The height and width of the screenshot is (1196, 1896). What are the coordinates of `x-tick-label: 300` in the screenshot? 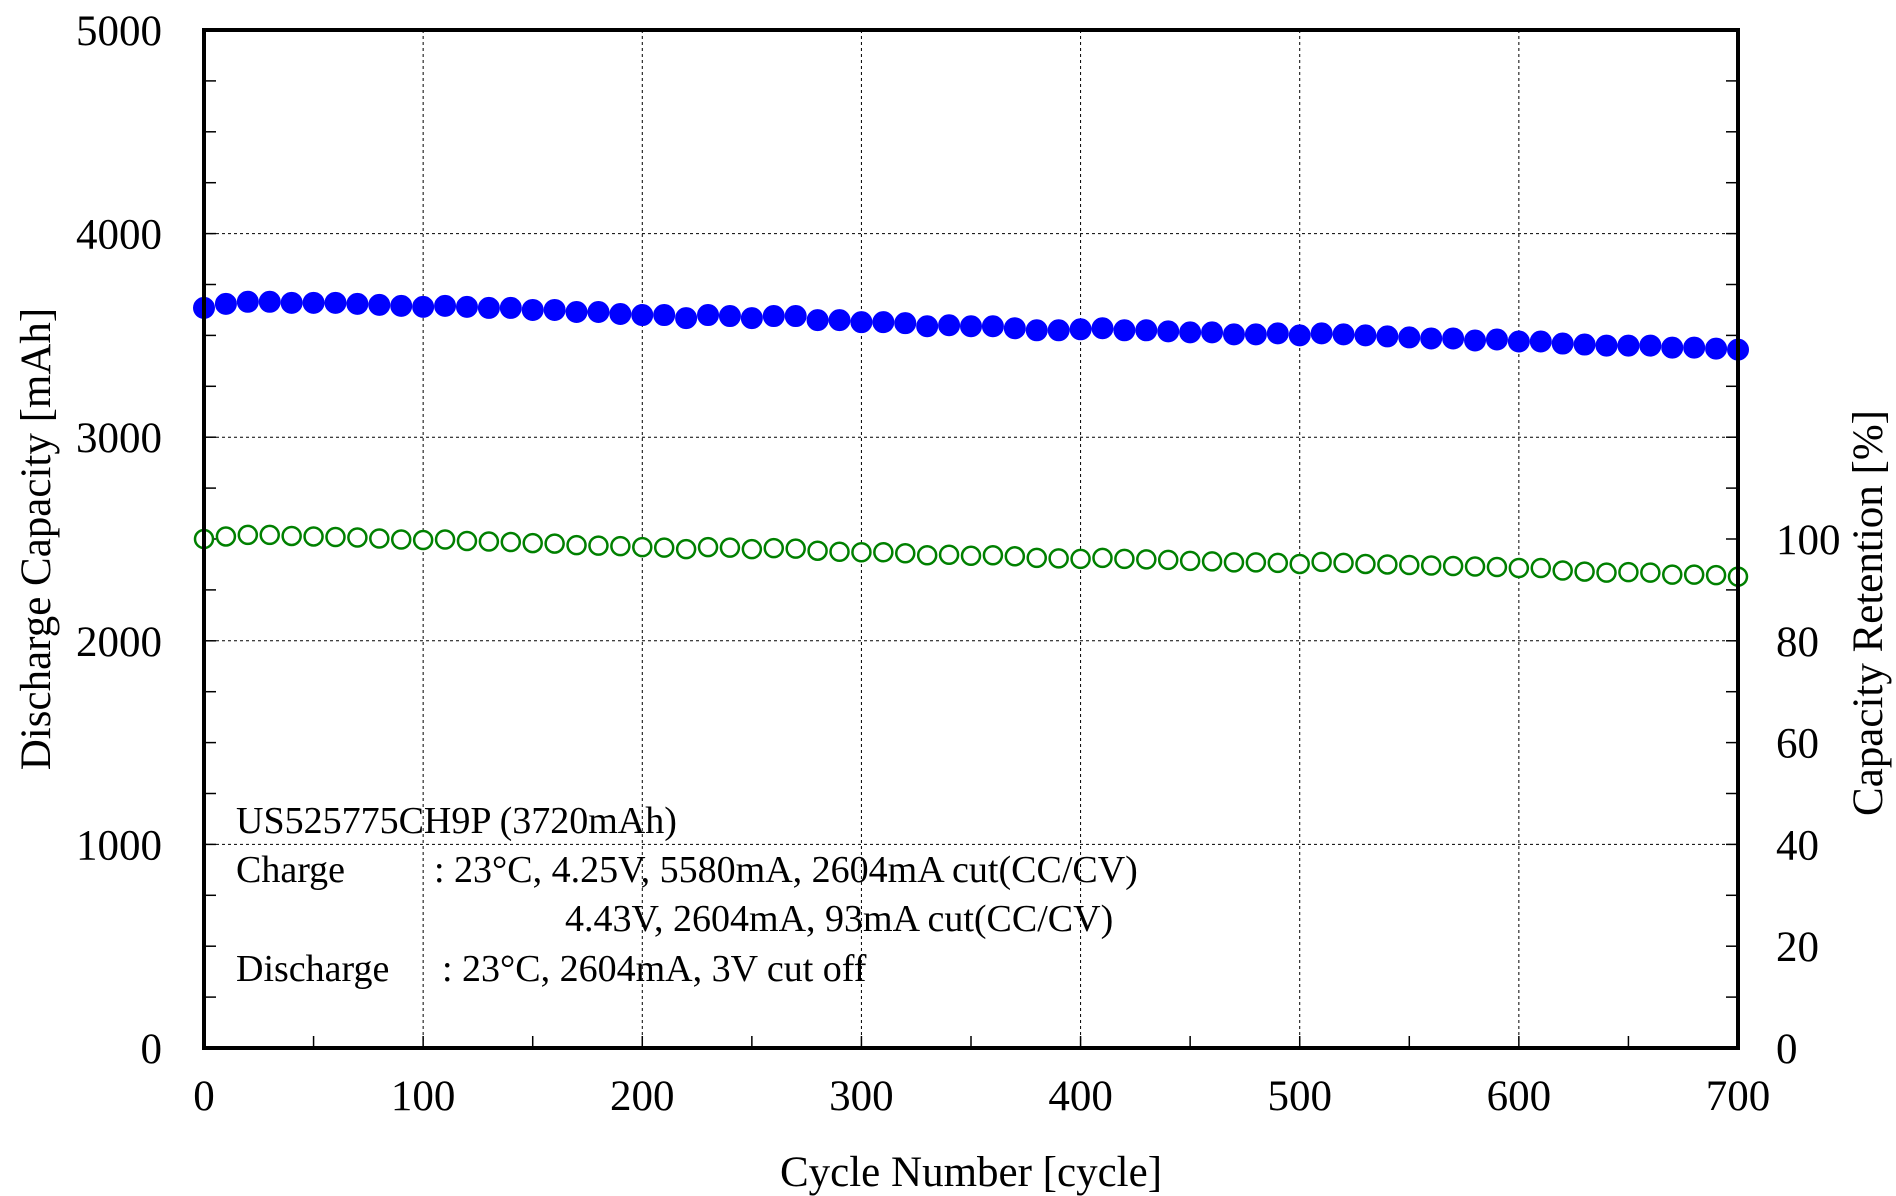 It's located at (861, 1096).